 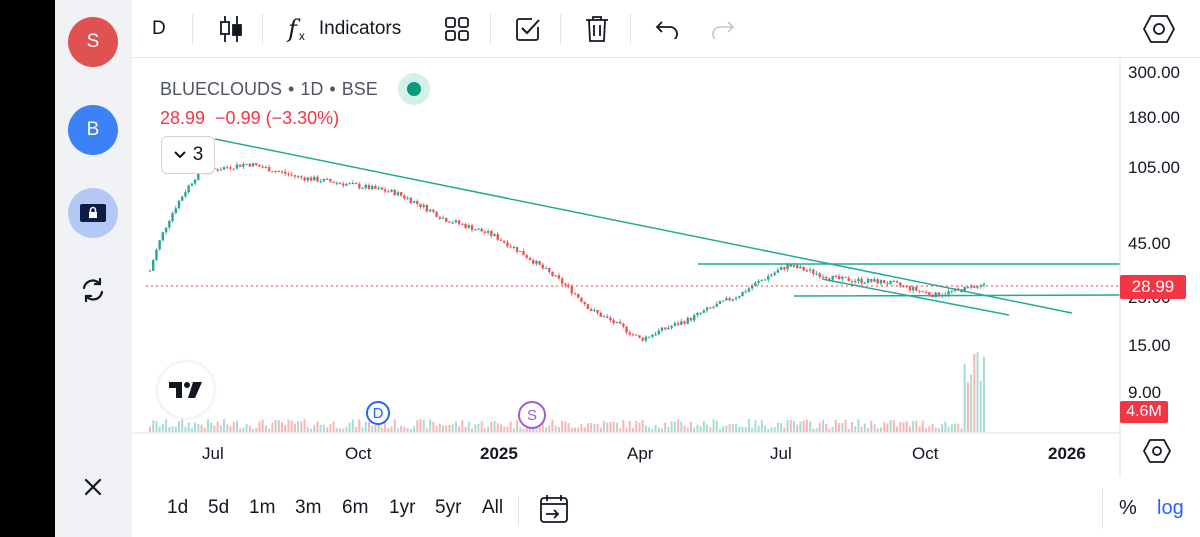 I want to click on range-5yr: 5yr, so click(x=448, y=507).